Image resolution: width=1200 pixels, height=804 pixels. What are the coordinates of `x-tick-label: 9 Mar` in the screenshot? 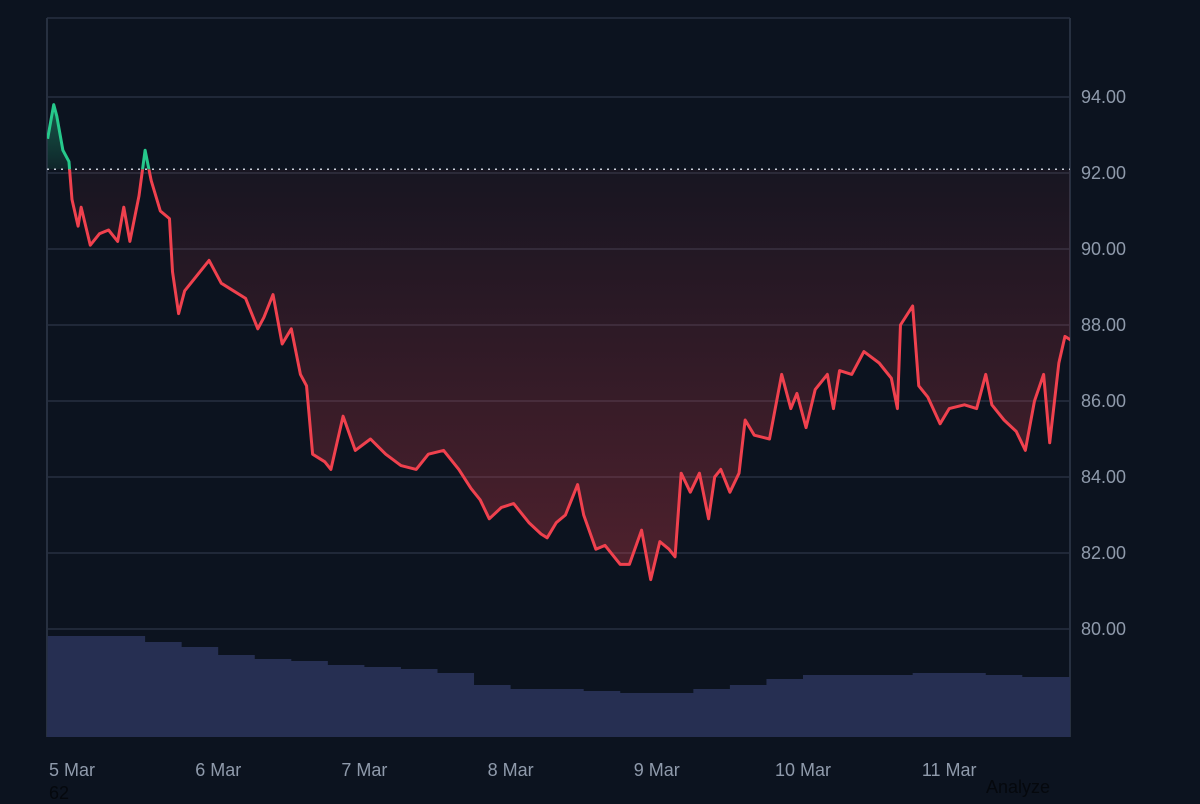 It's located at (657, 770).